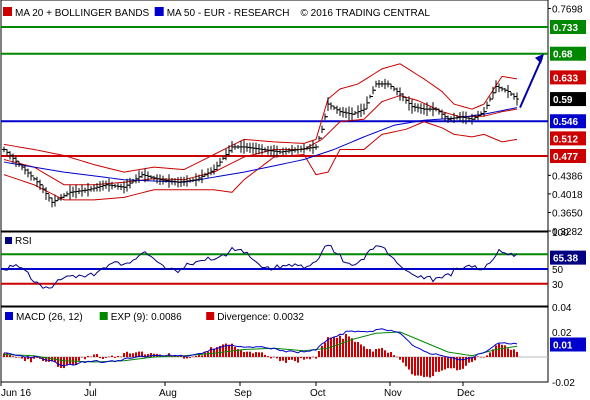 This screenshot has height=400, width=590. Describe the element at coordinates (565, 78) in the screenshot. I see `price-tag-label: 0.633` at that location.